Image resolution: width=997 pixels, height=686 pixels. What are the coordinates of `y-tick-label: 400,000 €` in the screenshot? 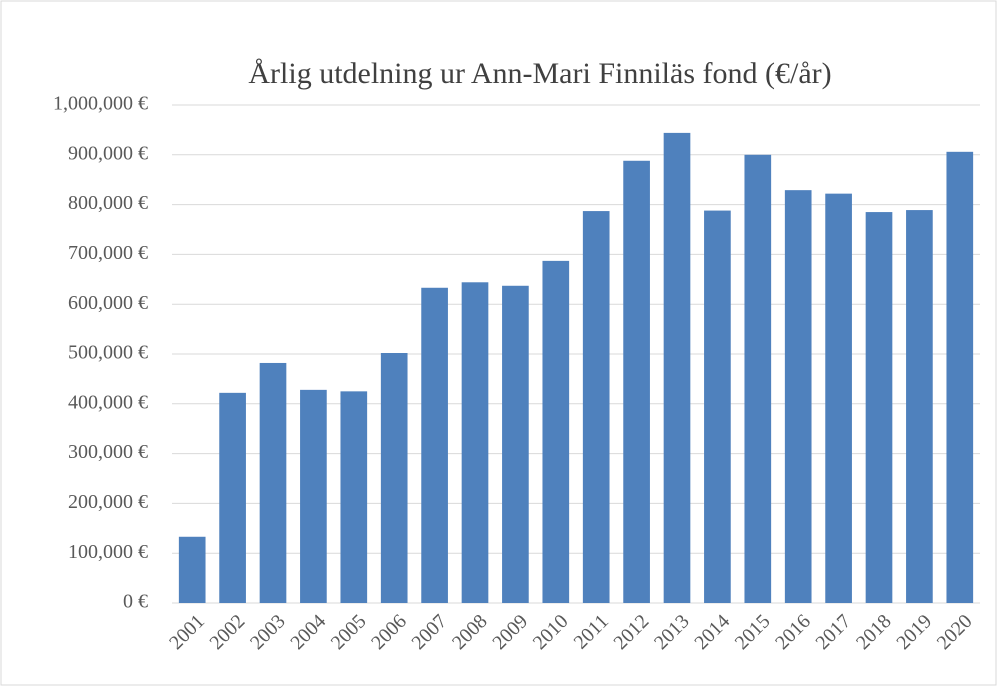 It's located at (108, 402).